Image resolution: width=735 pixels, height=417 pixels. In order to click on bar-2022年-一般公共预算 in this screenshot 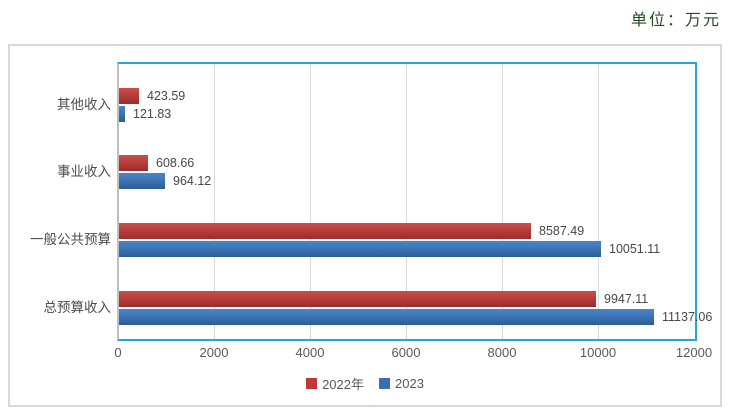, I will do `click(325, 231)`.